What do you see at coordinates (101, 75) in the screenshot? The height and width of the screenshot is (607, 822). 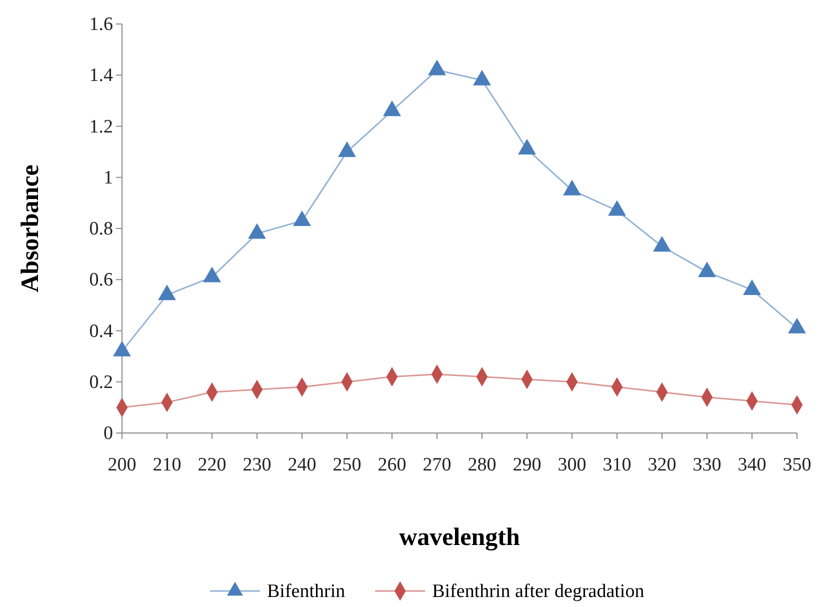 I see `y-tick-label: 1.4` at bounding box center [101, 75].